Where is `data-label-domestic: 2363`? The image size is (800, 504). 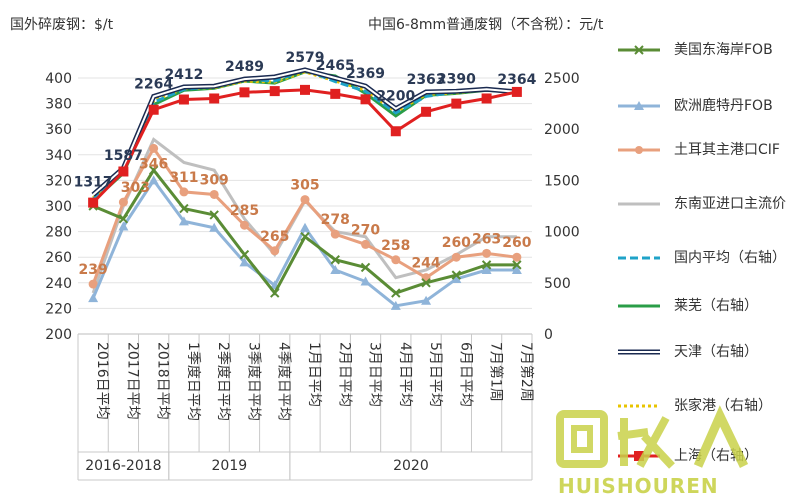 data-label-domestic: 2363 is located at coordinates (426, 80).